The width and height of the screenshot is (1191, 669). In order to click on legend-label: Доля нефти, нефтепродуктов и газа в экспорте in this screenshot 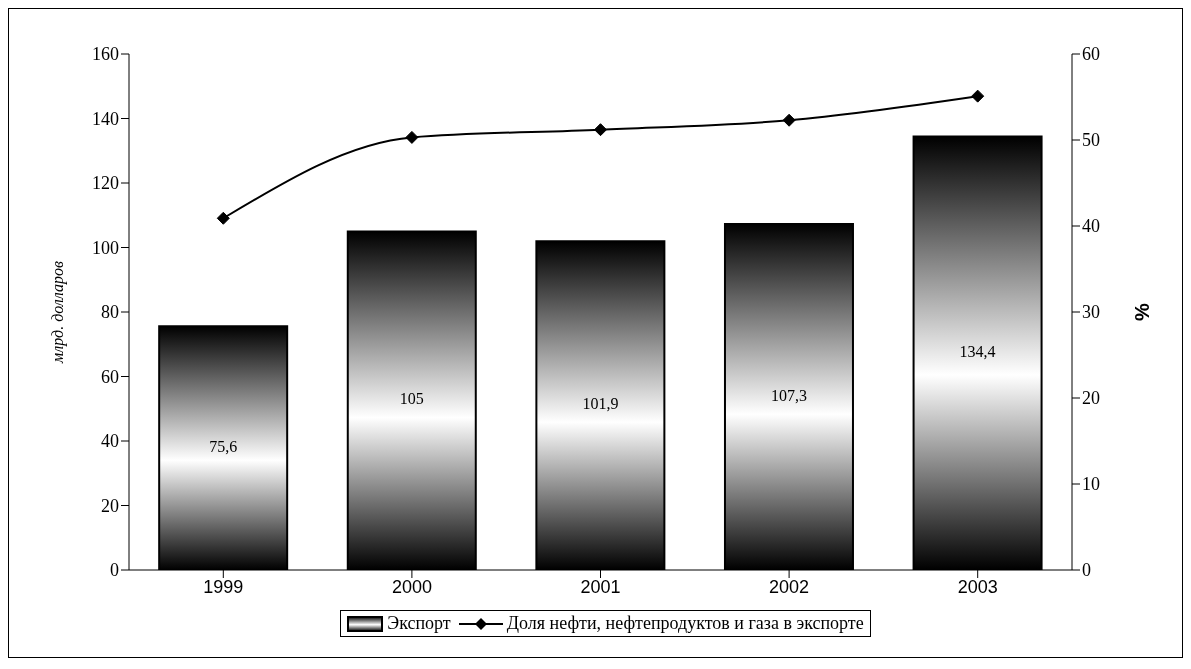, I will do `click(685, 623)`.